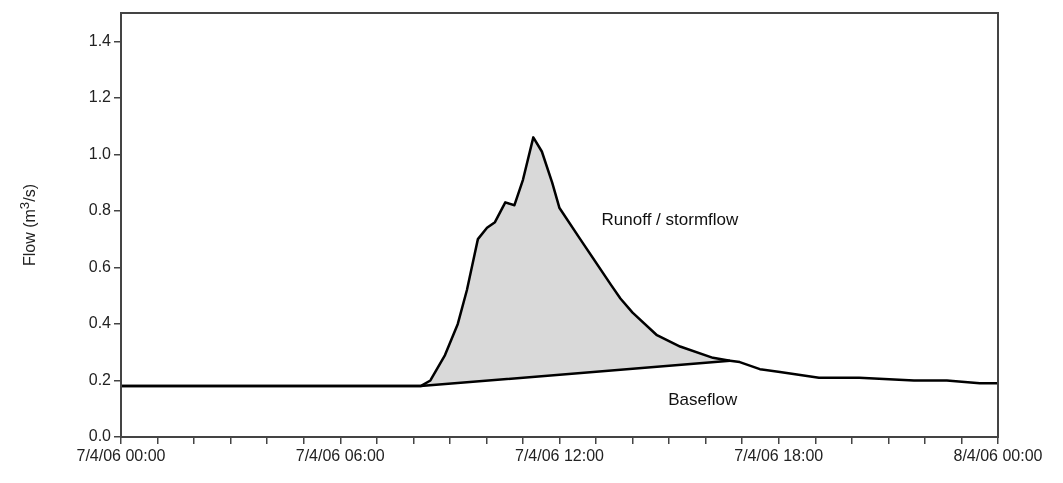 This screenshot has width=1063, height=483. Describe the element at coordinates (560, 456) in the screenshot. I see `x-tick-label: 7/4/06 12:00` at that location.